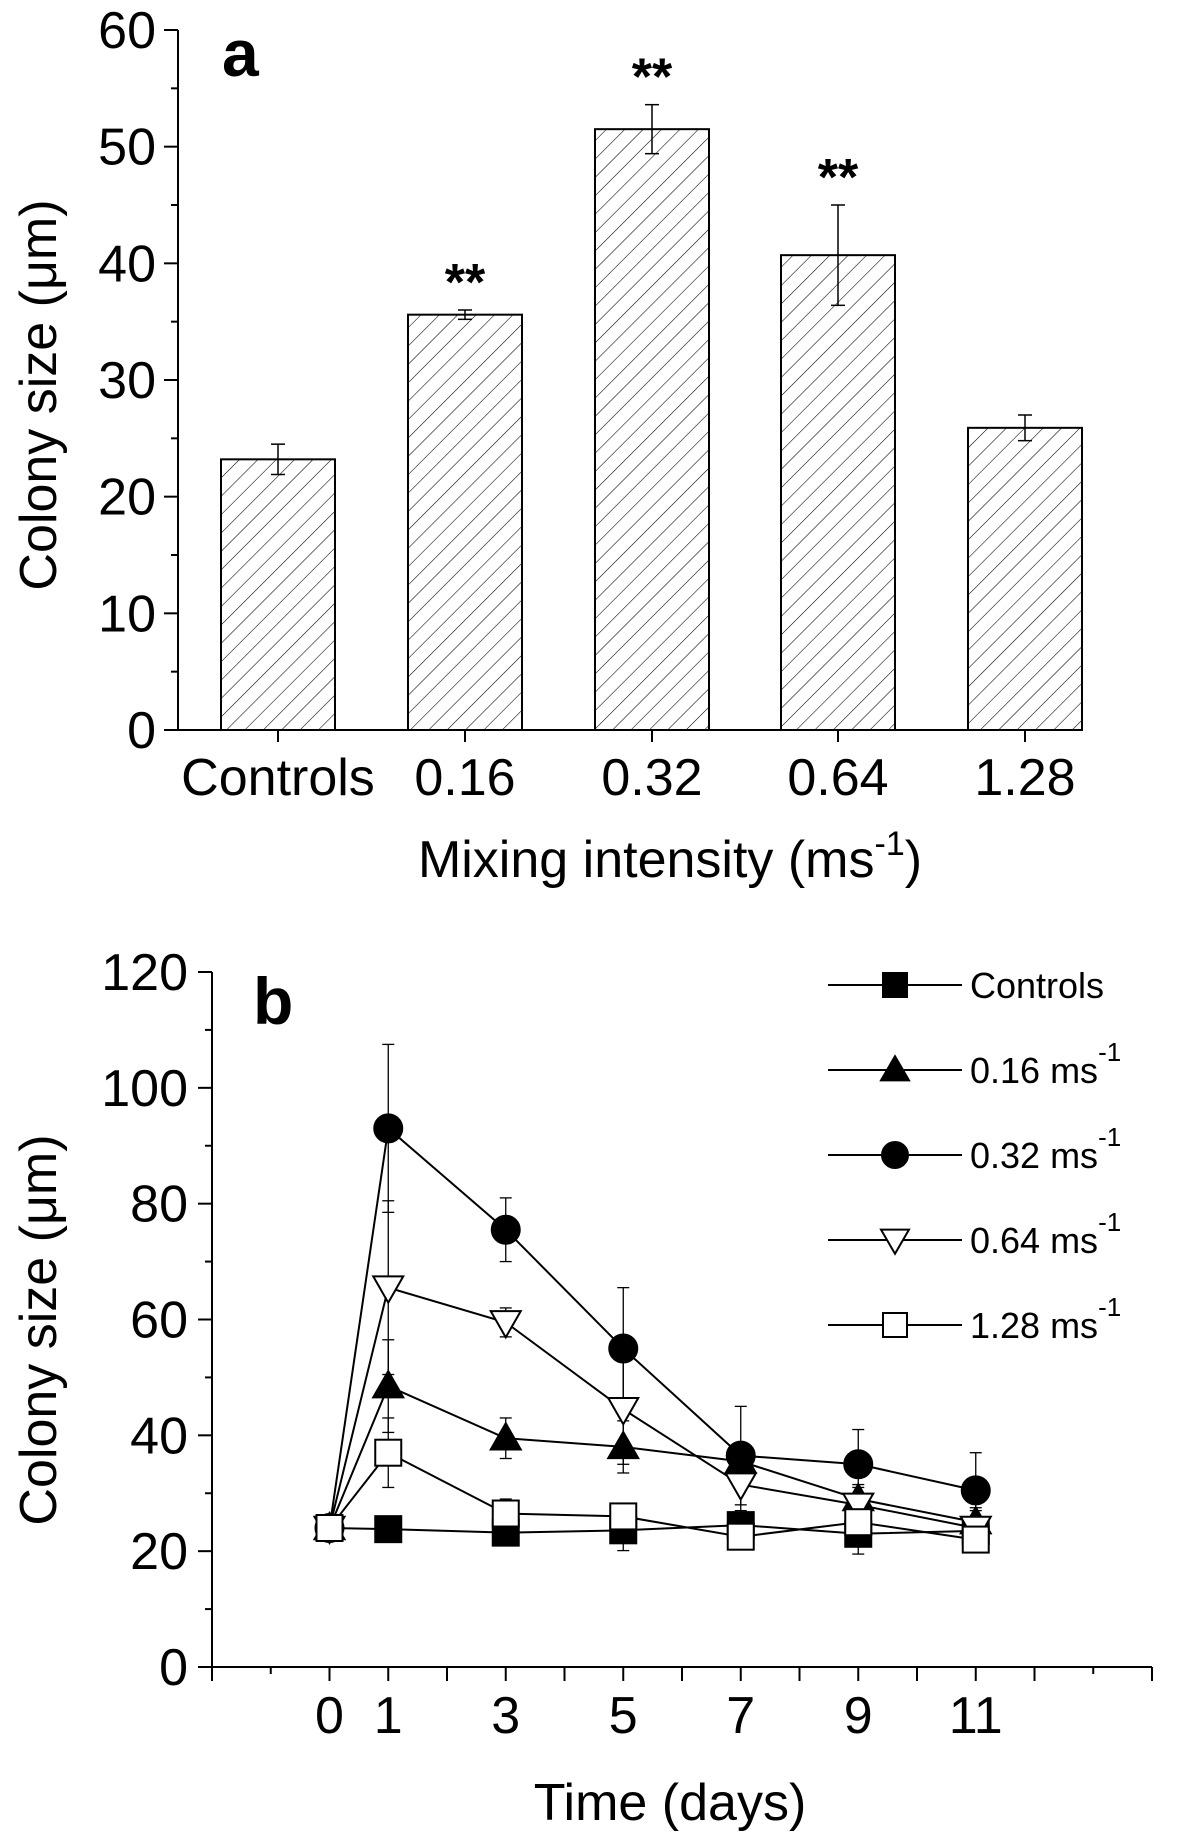 The height and width of the screenshot is (1839, 1200). I want to click on y-tick-label-6: 60, so click(127, 31).